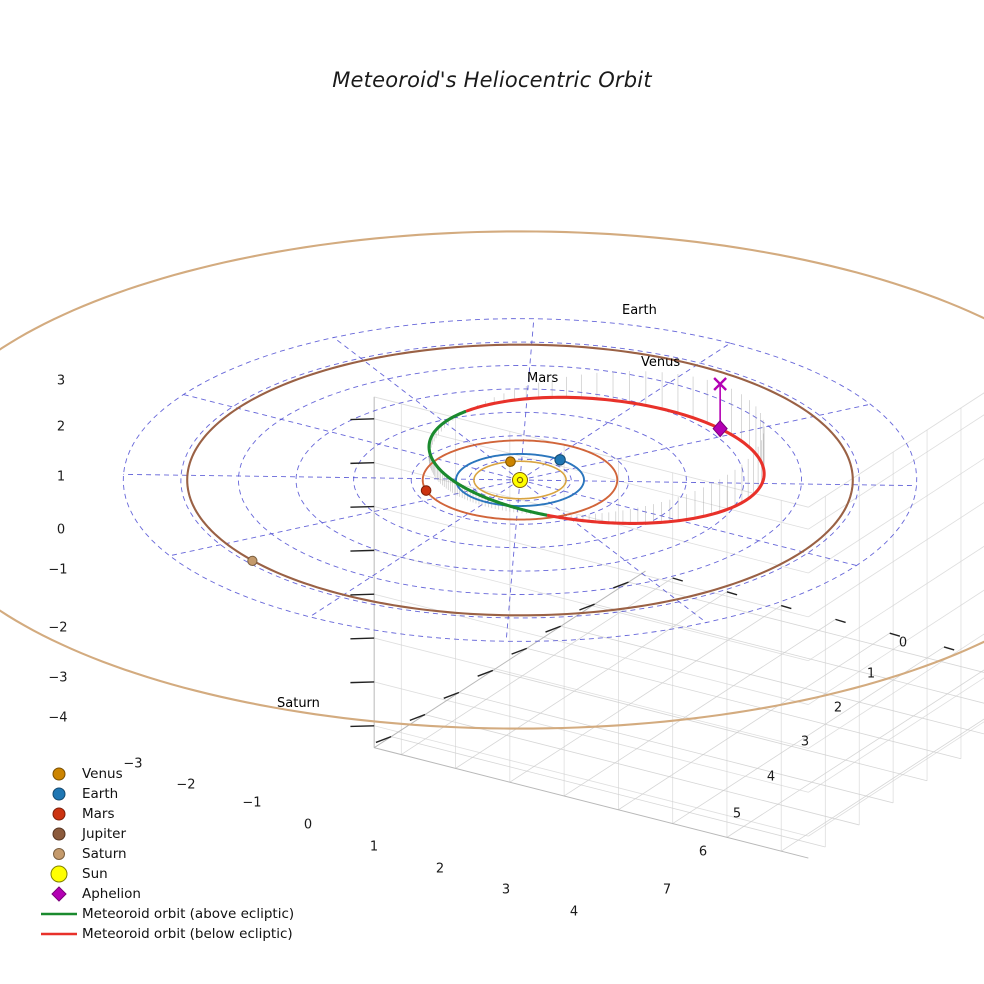 This screenshot has height=984, width=984. Describe the element at coordinates (171, 794) in the screenshot. I see `legend-item-earth: Earth` at that location.